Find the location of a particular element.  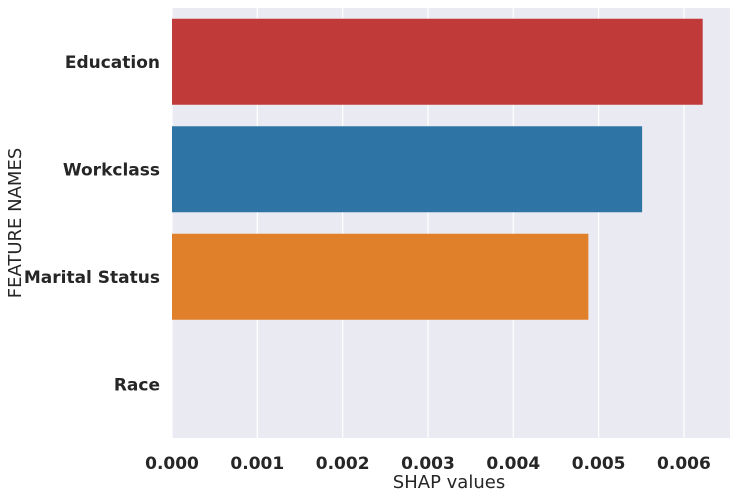

y-tick-label: Race is located at coordinates (137, 385).